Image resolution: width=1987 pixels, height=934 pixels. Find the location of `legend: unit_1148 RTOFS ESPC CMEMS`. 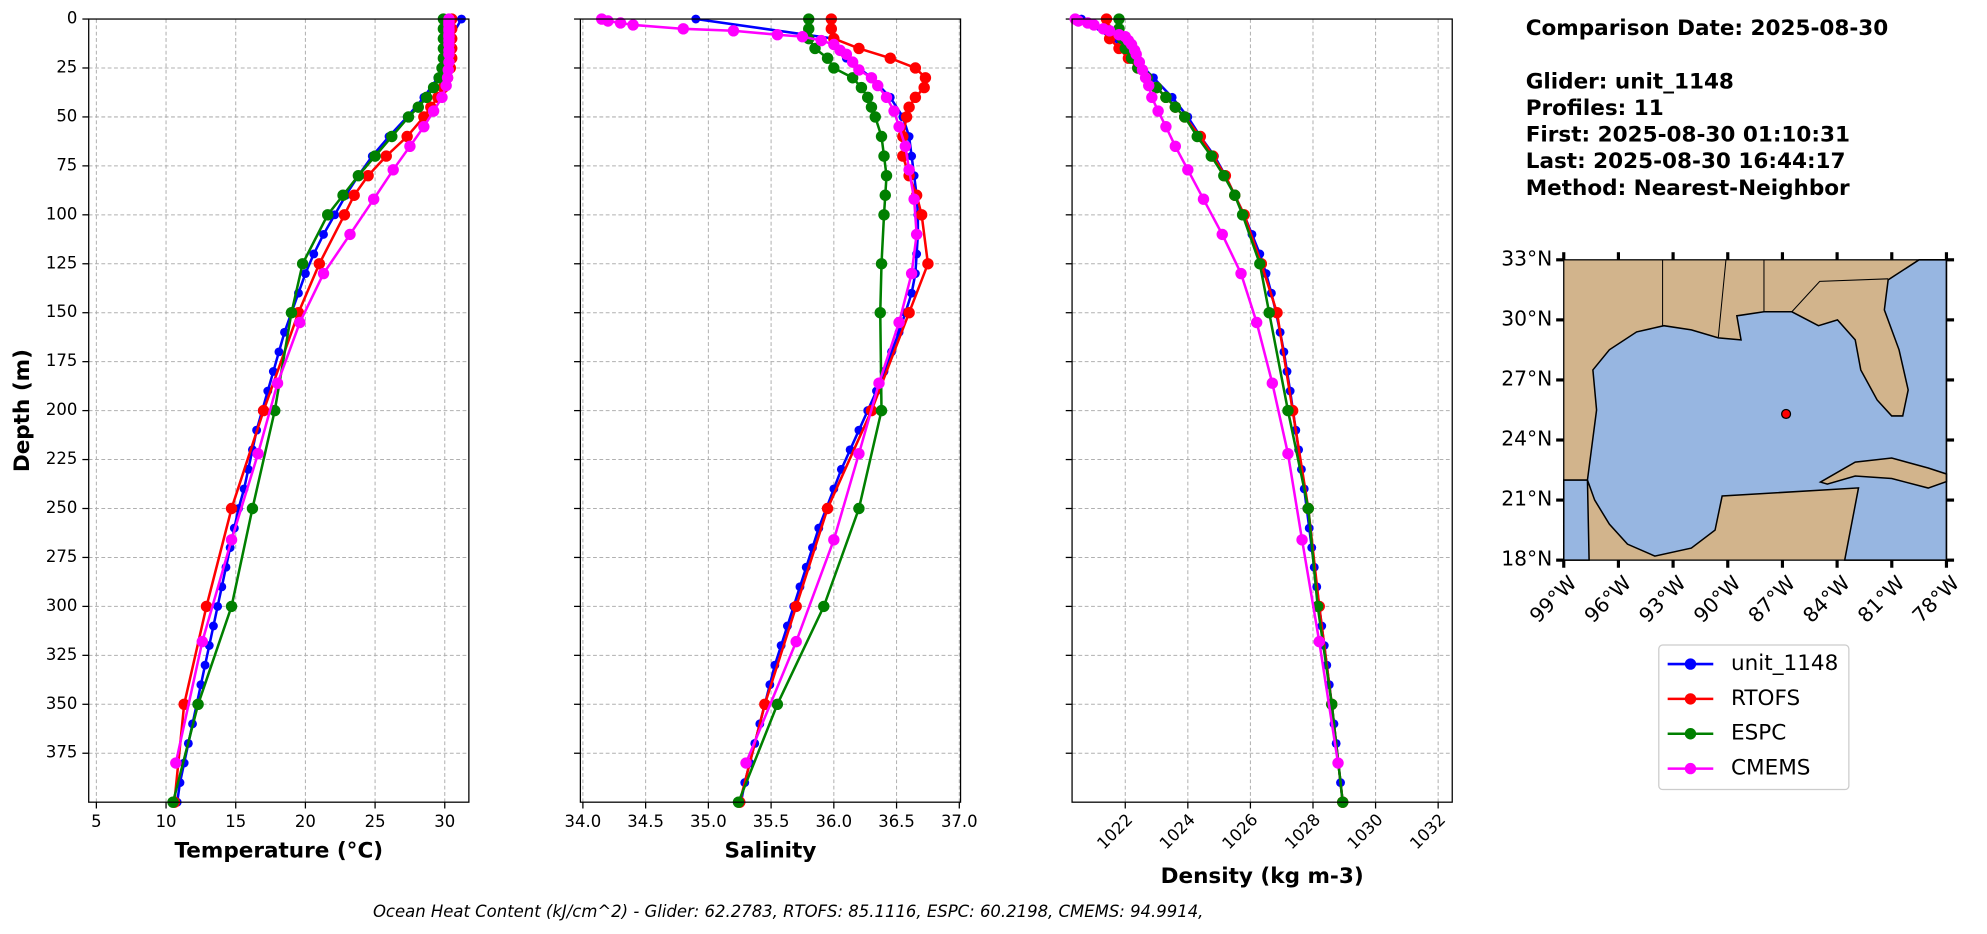

legend: unit_1148 RTOFS ESPC CMEMS is located at coordinates (1754, 717).